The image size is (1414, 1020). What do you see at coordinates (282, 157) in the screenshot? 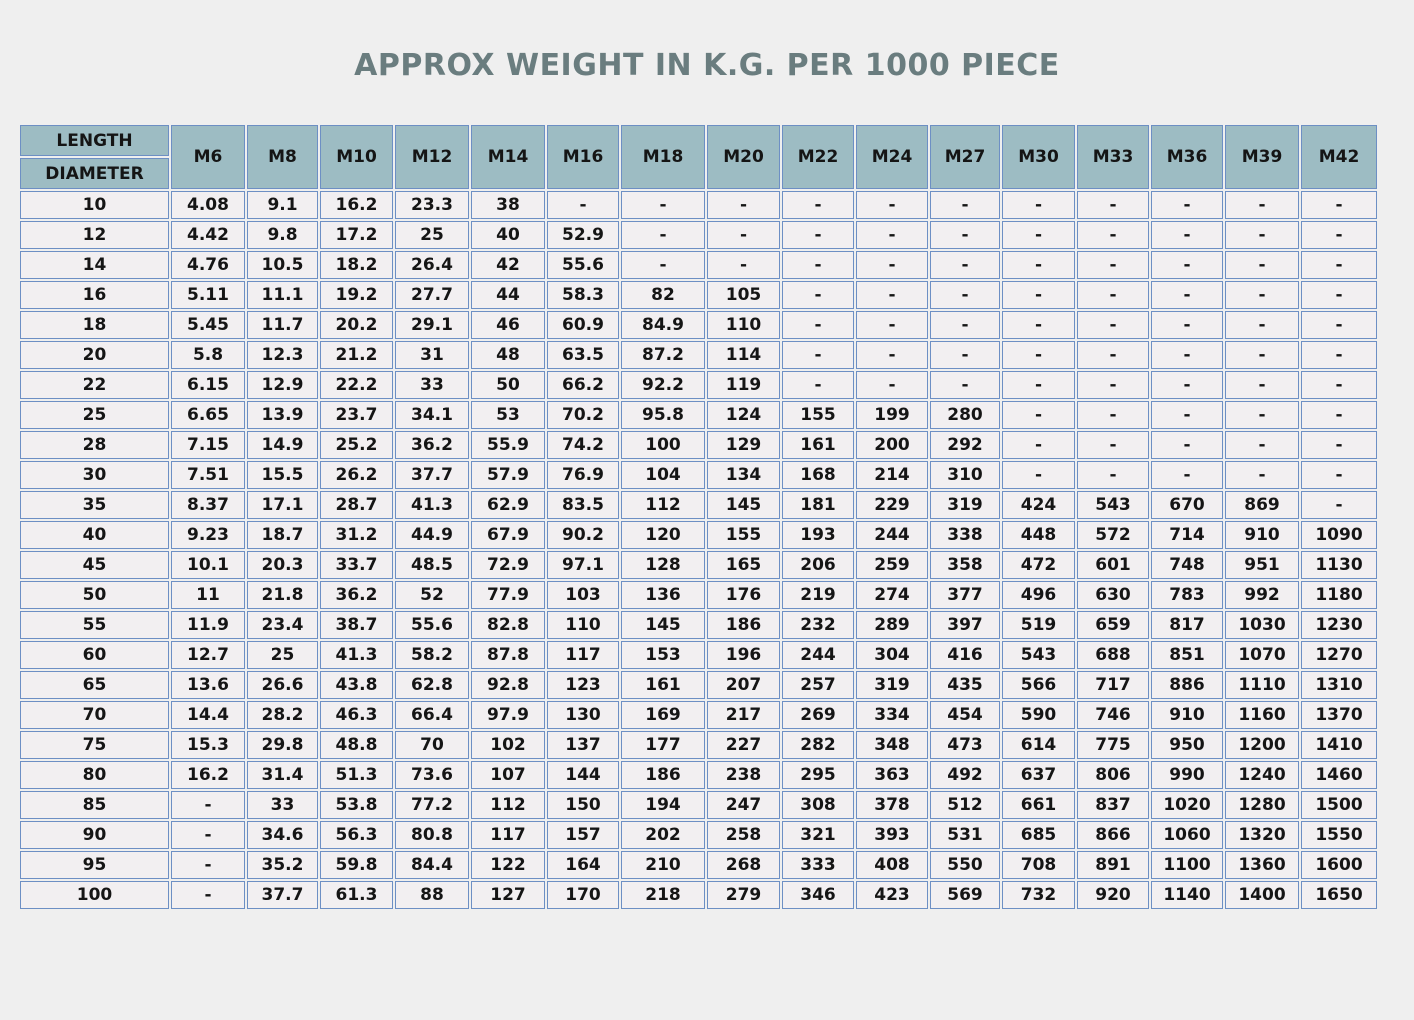
I see `column-header: M8` at bounding box center [282, 157].